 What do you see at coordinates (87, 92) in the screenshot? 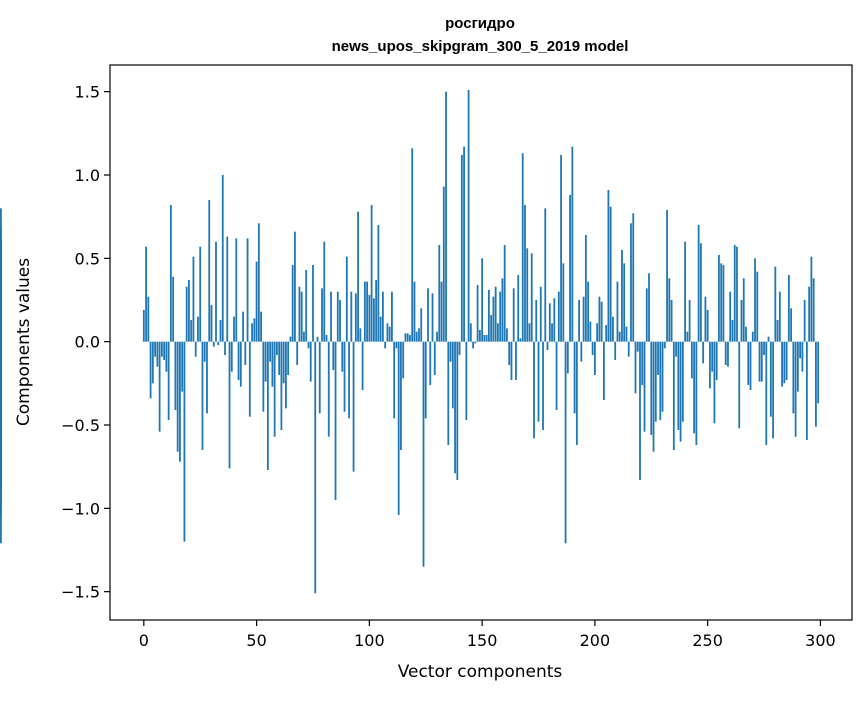
I see `y-tick-label: 1.5` at bounding box center [87, 92].